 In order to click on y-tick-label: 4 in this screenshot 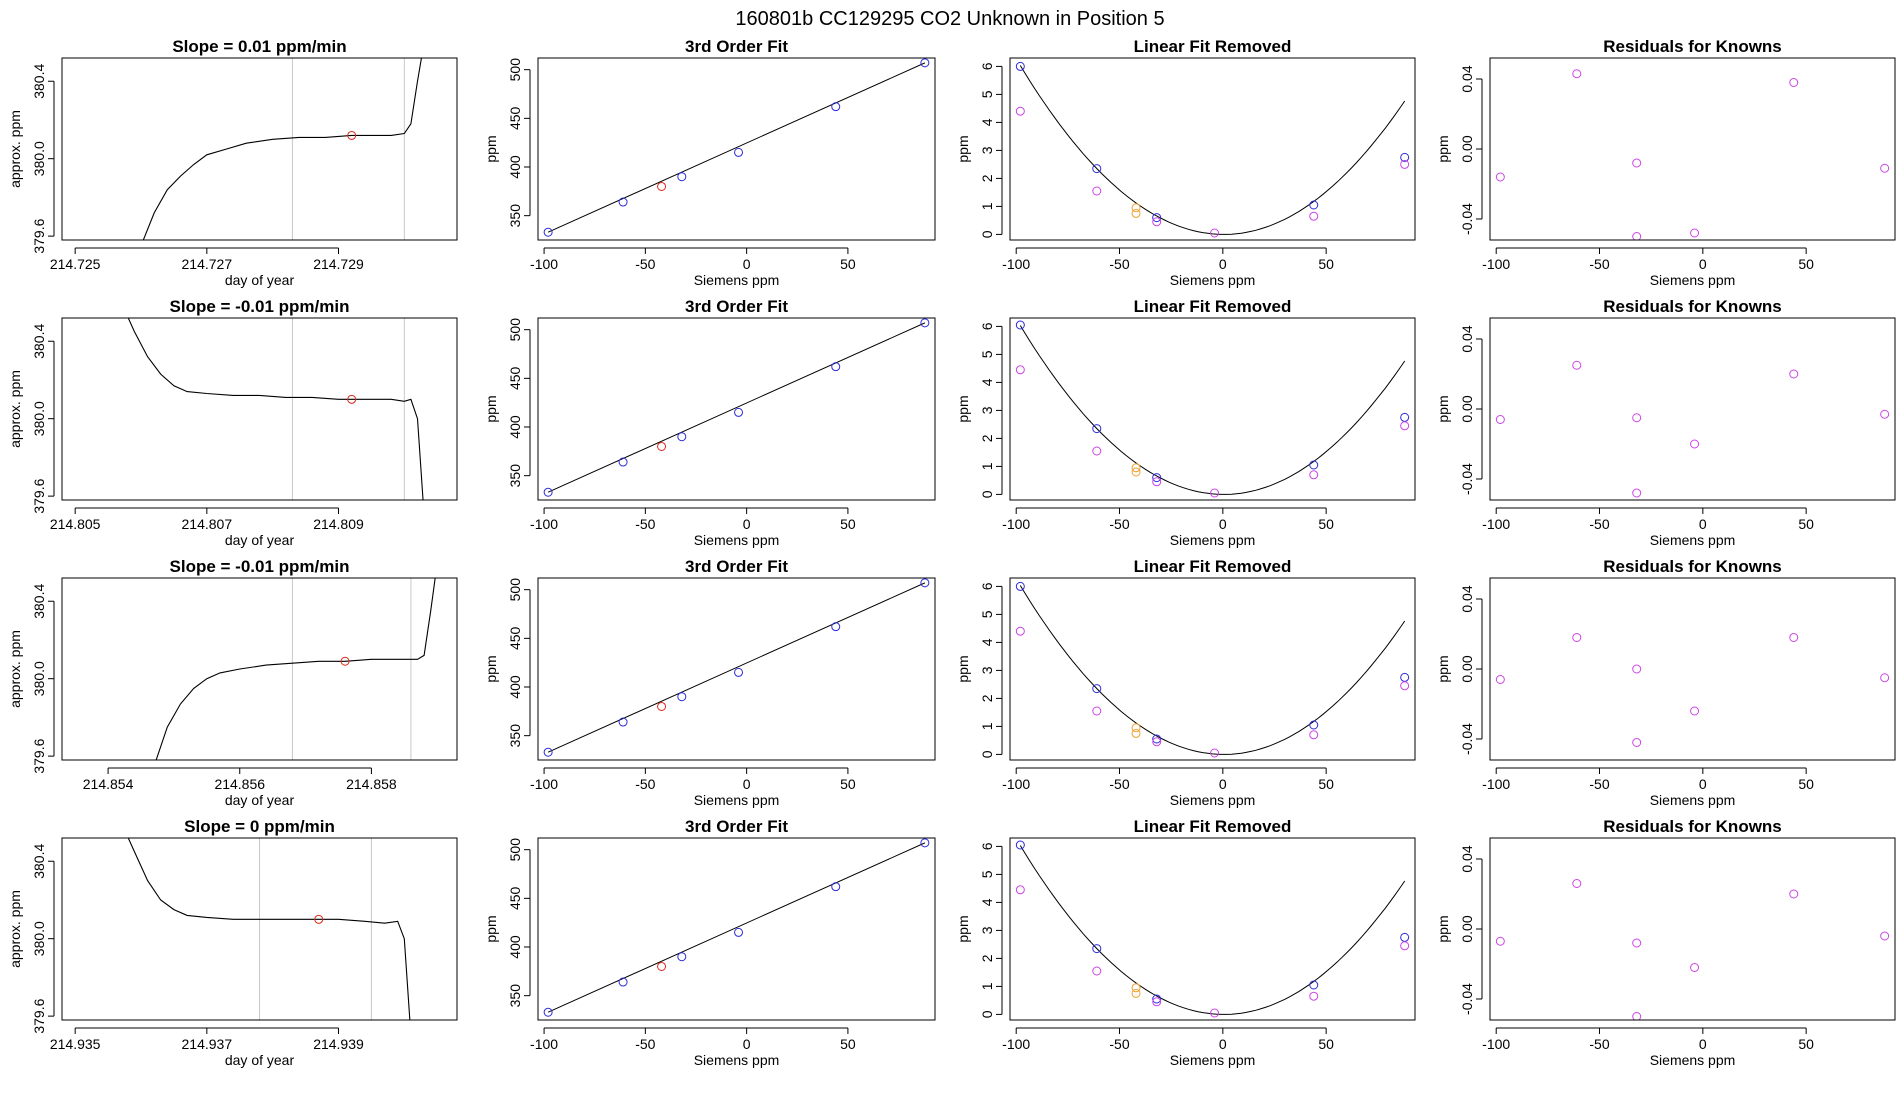, I will do `click(987, 642)`.